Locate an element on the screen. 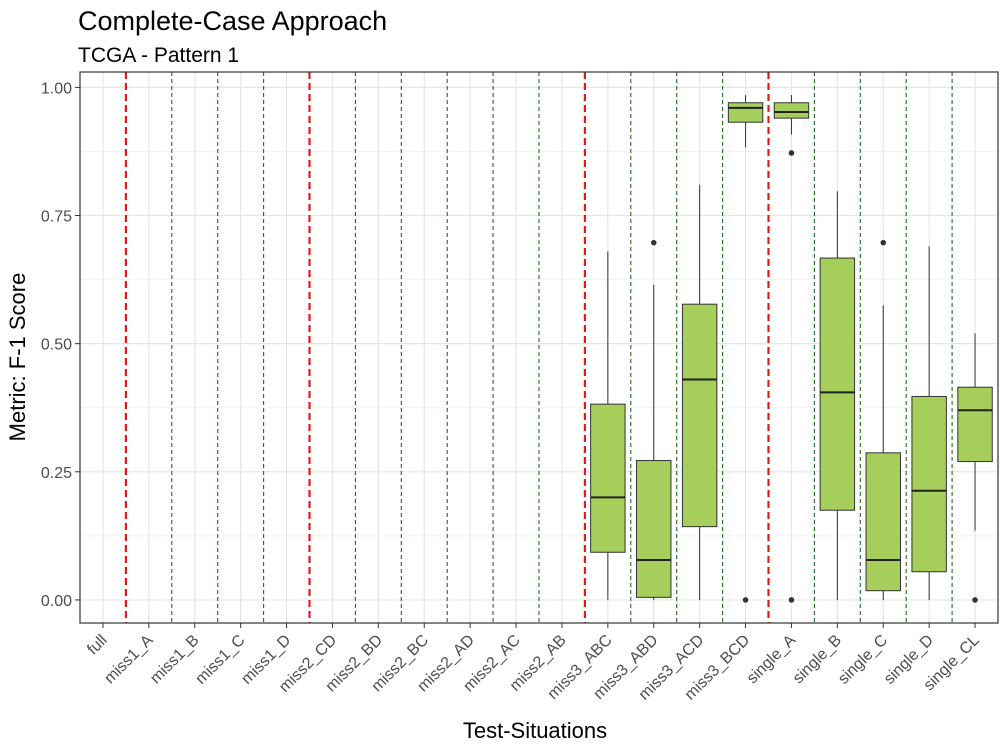  y-tick-label: 0.50 is located at coordinates (56, 345).